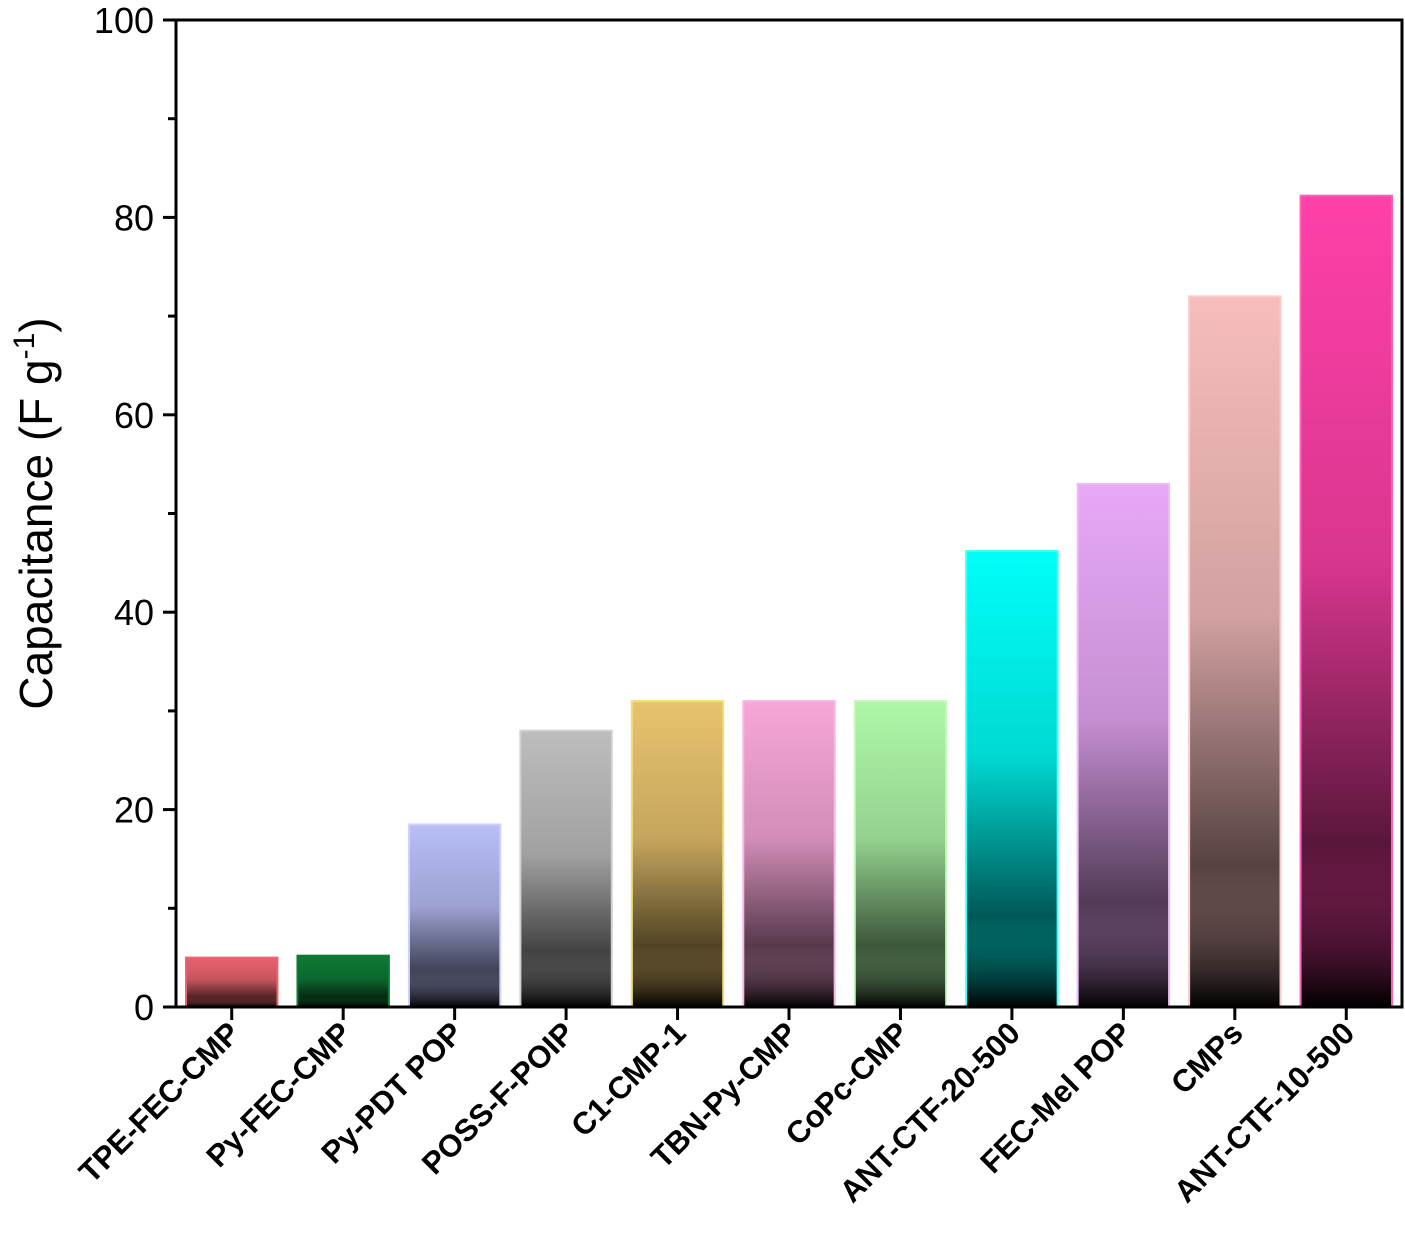 The height and width of the screenshot is (1258, 1405). I want to click on bar-tpe-fec-cmp, so click(232, 982).